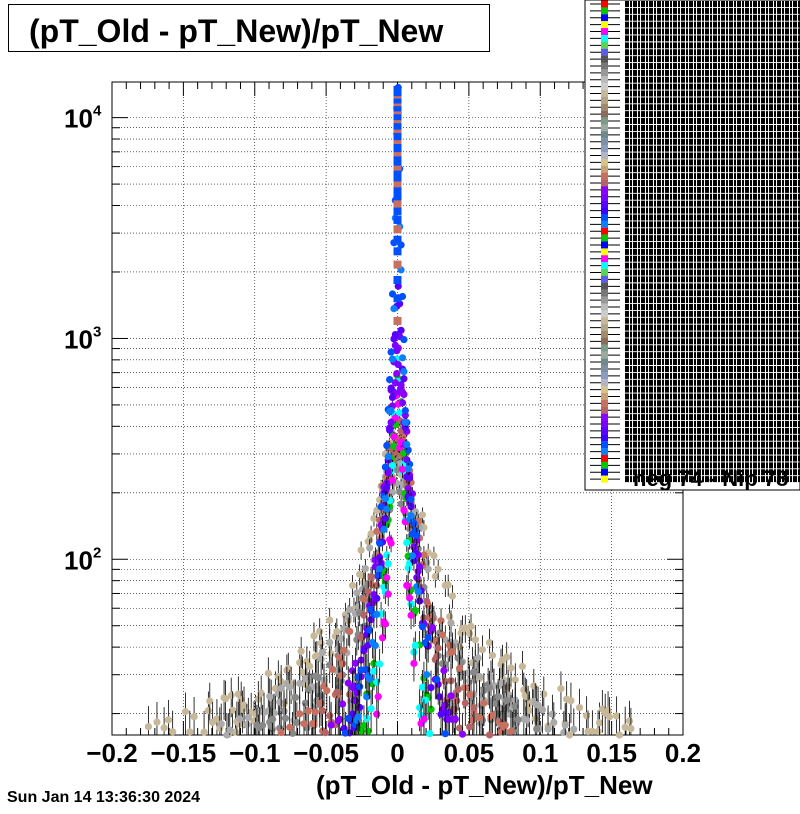 The image size is (800, 814). Describe the element at coordinates (97, 331) in the screenshot. I see `y-tick-exponent: 3` at that location.